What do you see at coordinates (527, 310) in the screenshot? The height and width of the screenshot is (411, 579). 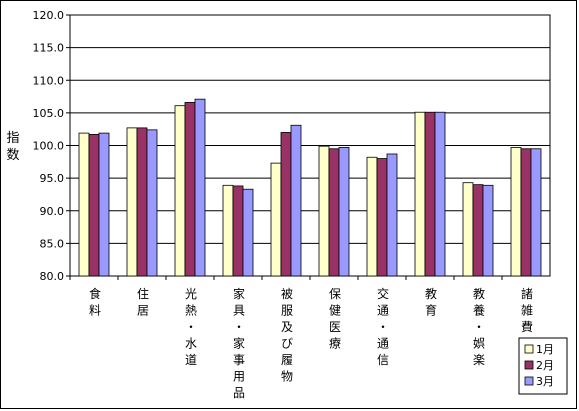 I see `category-label: 諸雑費` at bounding box center [527, 310].